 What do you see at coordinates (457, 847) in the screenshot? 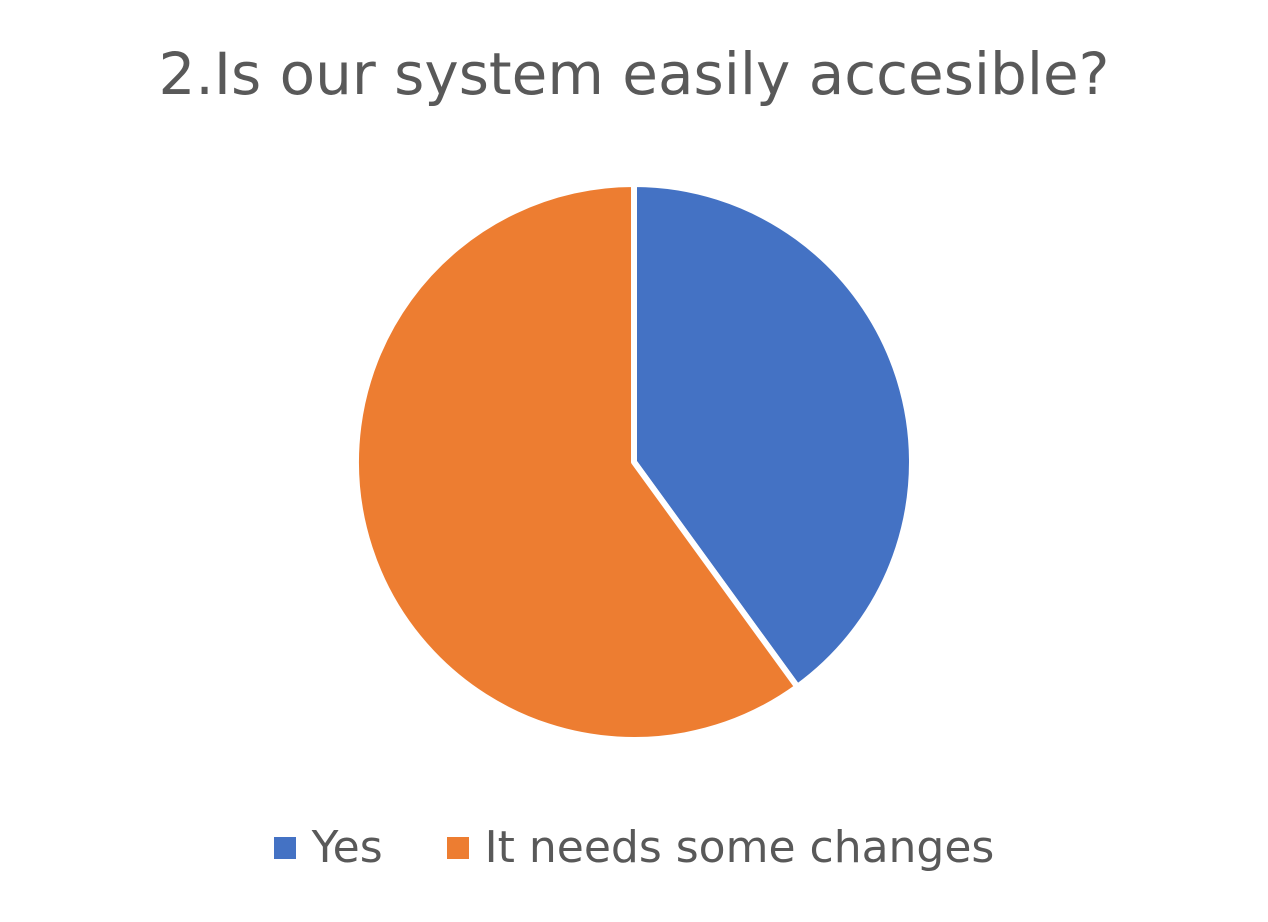
I see `legend-swatch-needs-changes` at bounding box center [457, 847].